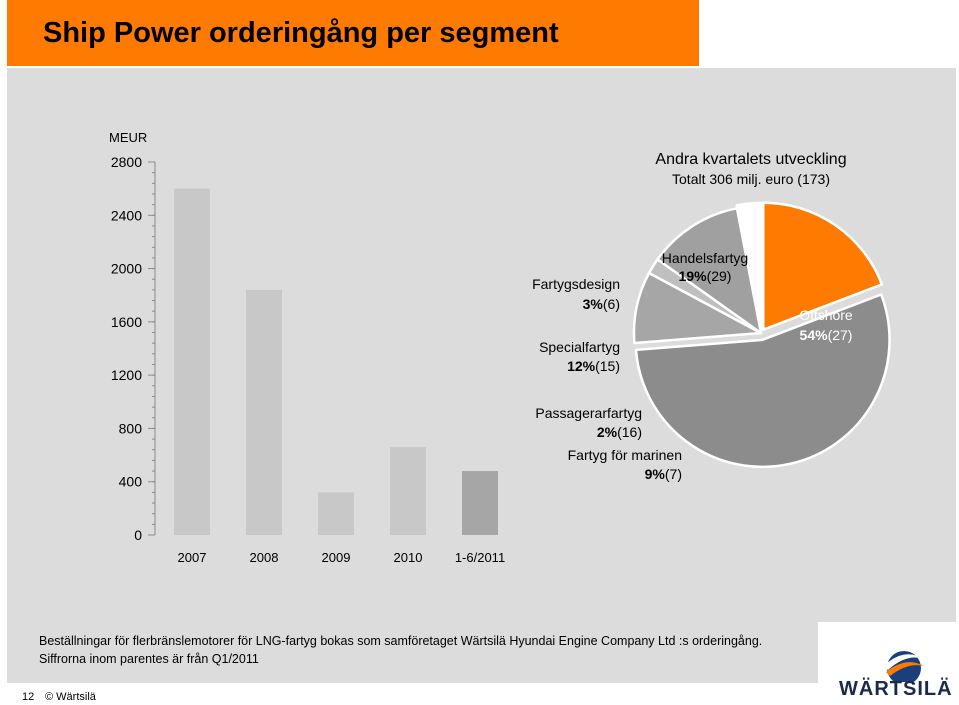 This screenshot has width=959, height=705. Describe the element at coordinates (480, 557) in the screenshot. I see `x-tick-label: 1-6/2011` at that location.